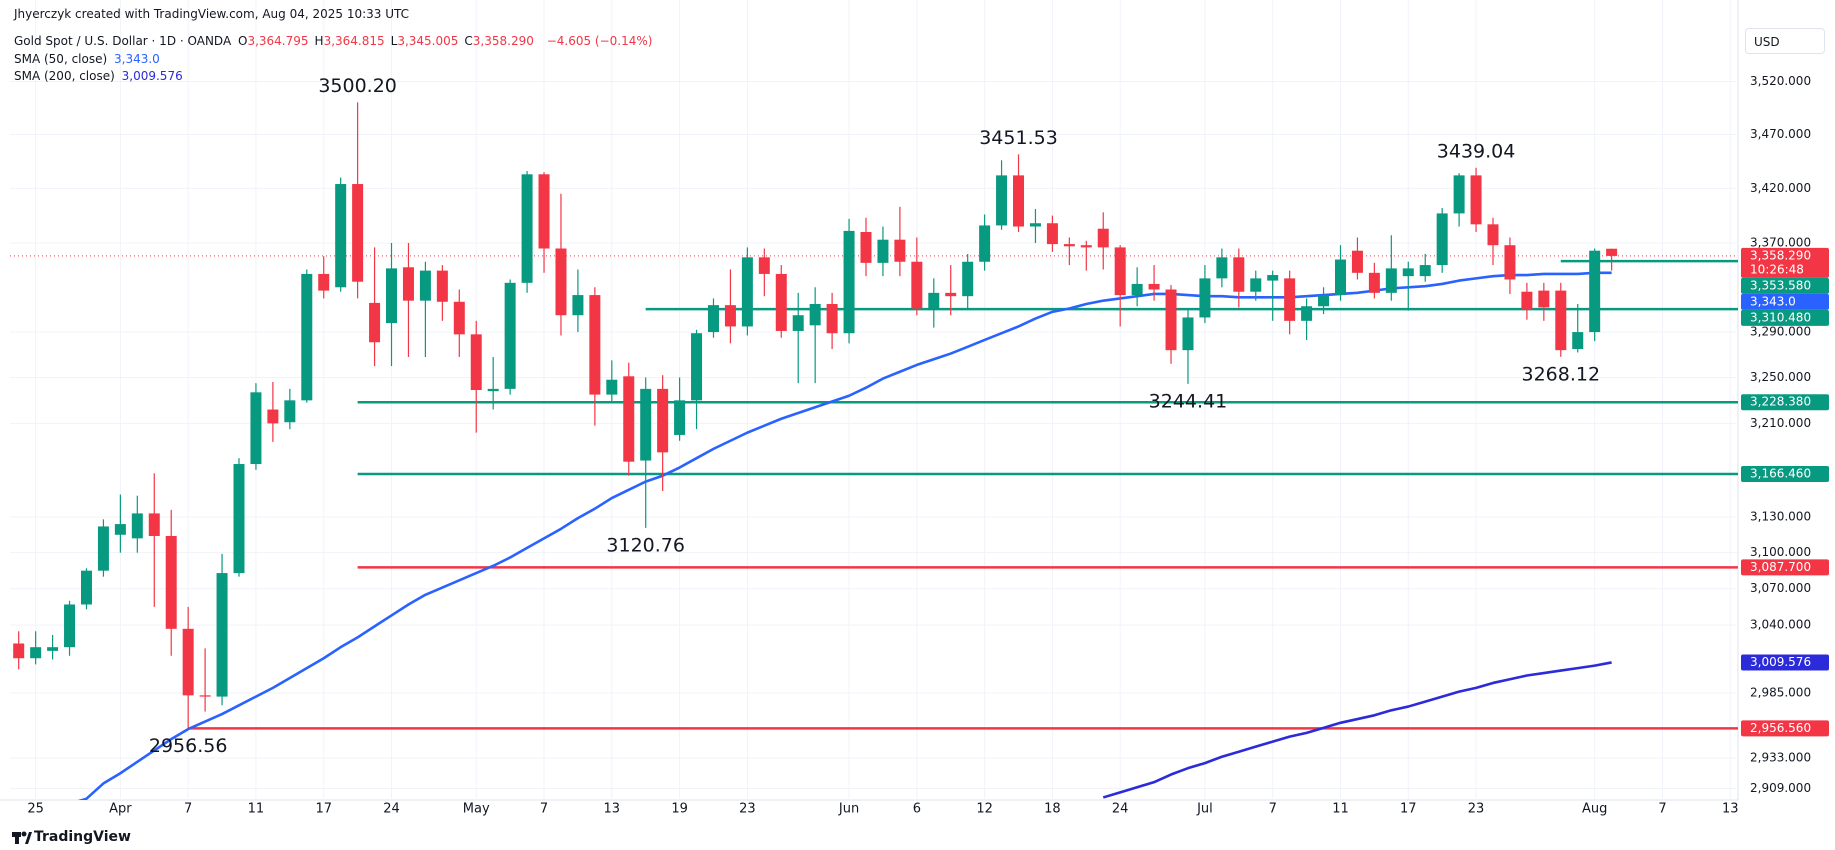 Image resolution: width=1835 pixels, height=850 pixels. What do you see at coordinates (599, 41) in the screenshot?
I see `change: −4.605 (−0.14%)` at bounding box center [599, 41].